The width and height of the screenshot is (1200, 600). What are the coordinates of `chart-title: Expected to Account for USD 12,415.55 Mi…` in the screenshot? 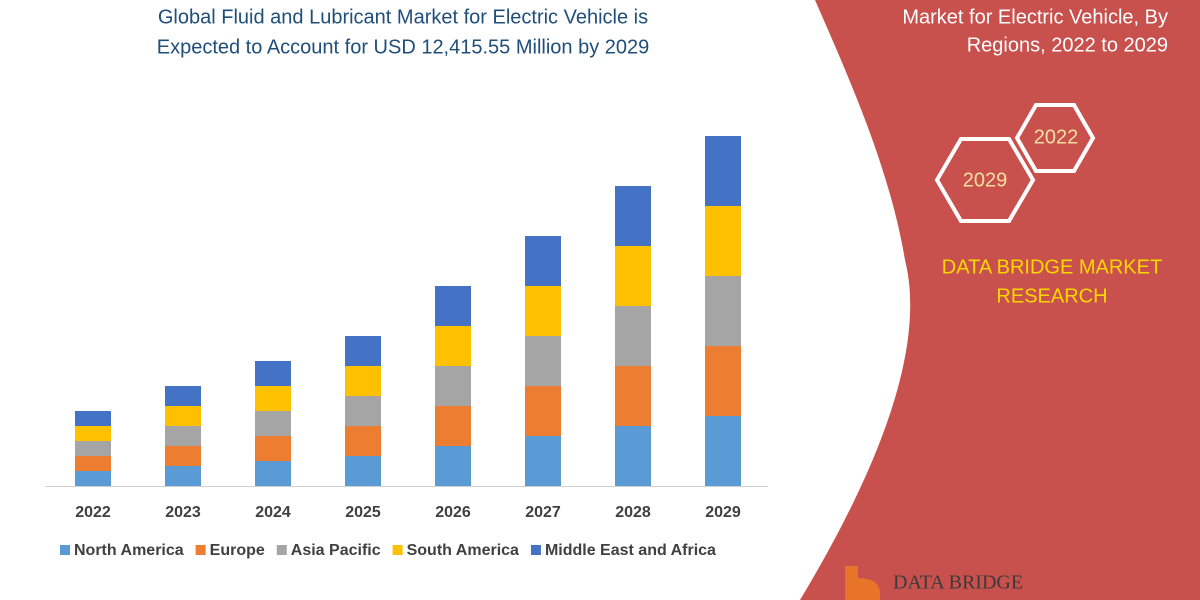 It's located at (403, 47).